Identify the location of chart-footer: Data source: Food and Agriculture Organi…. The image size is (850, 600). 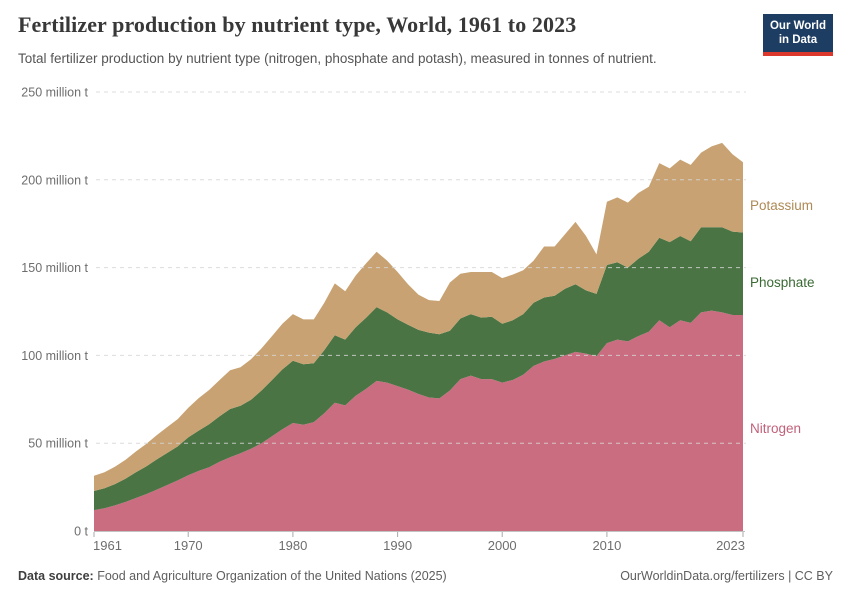
(425, 576).